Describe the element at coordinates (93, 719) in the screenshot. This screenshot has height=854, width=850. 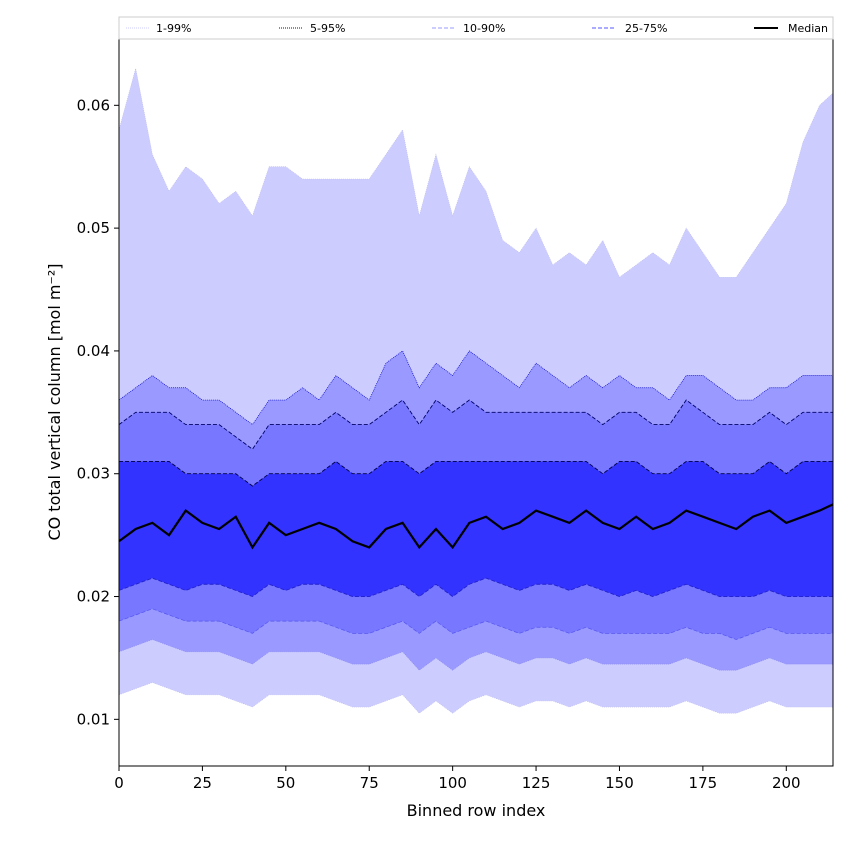
I see `y-tick-label: 0.01` at that location.